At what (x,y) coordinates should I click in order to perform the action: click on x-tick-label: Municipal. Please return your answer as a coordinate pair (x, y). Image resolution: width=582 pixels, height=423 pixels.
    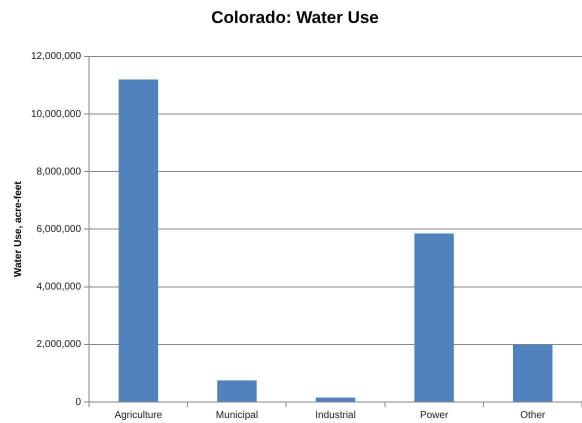
    Looking at the image, I should click on (237, 415).